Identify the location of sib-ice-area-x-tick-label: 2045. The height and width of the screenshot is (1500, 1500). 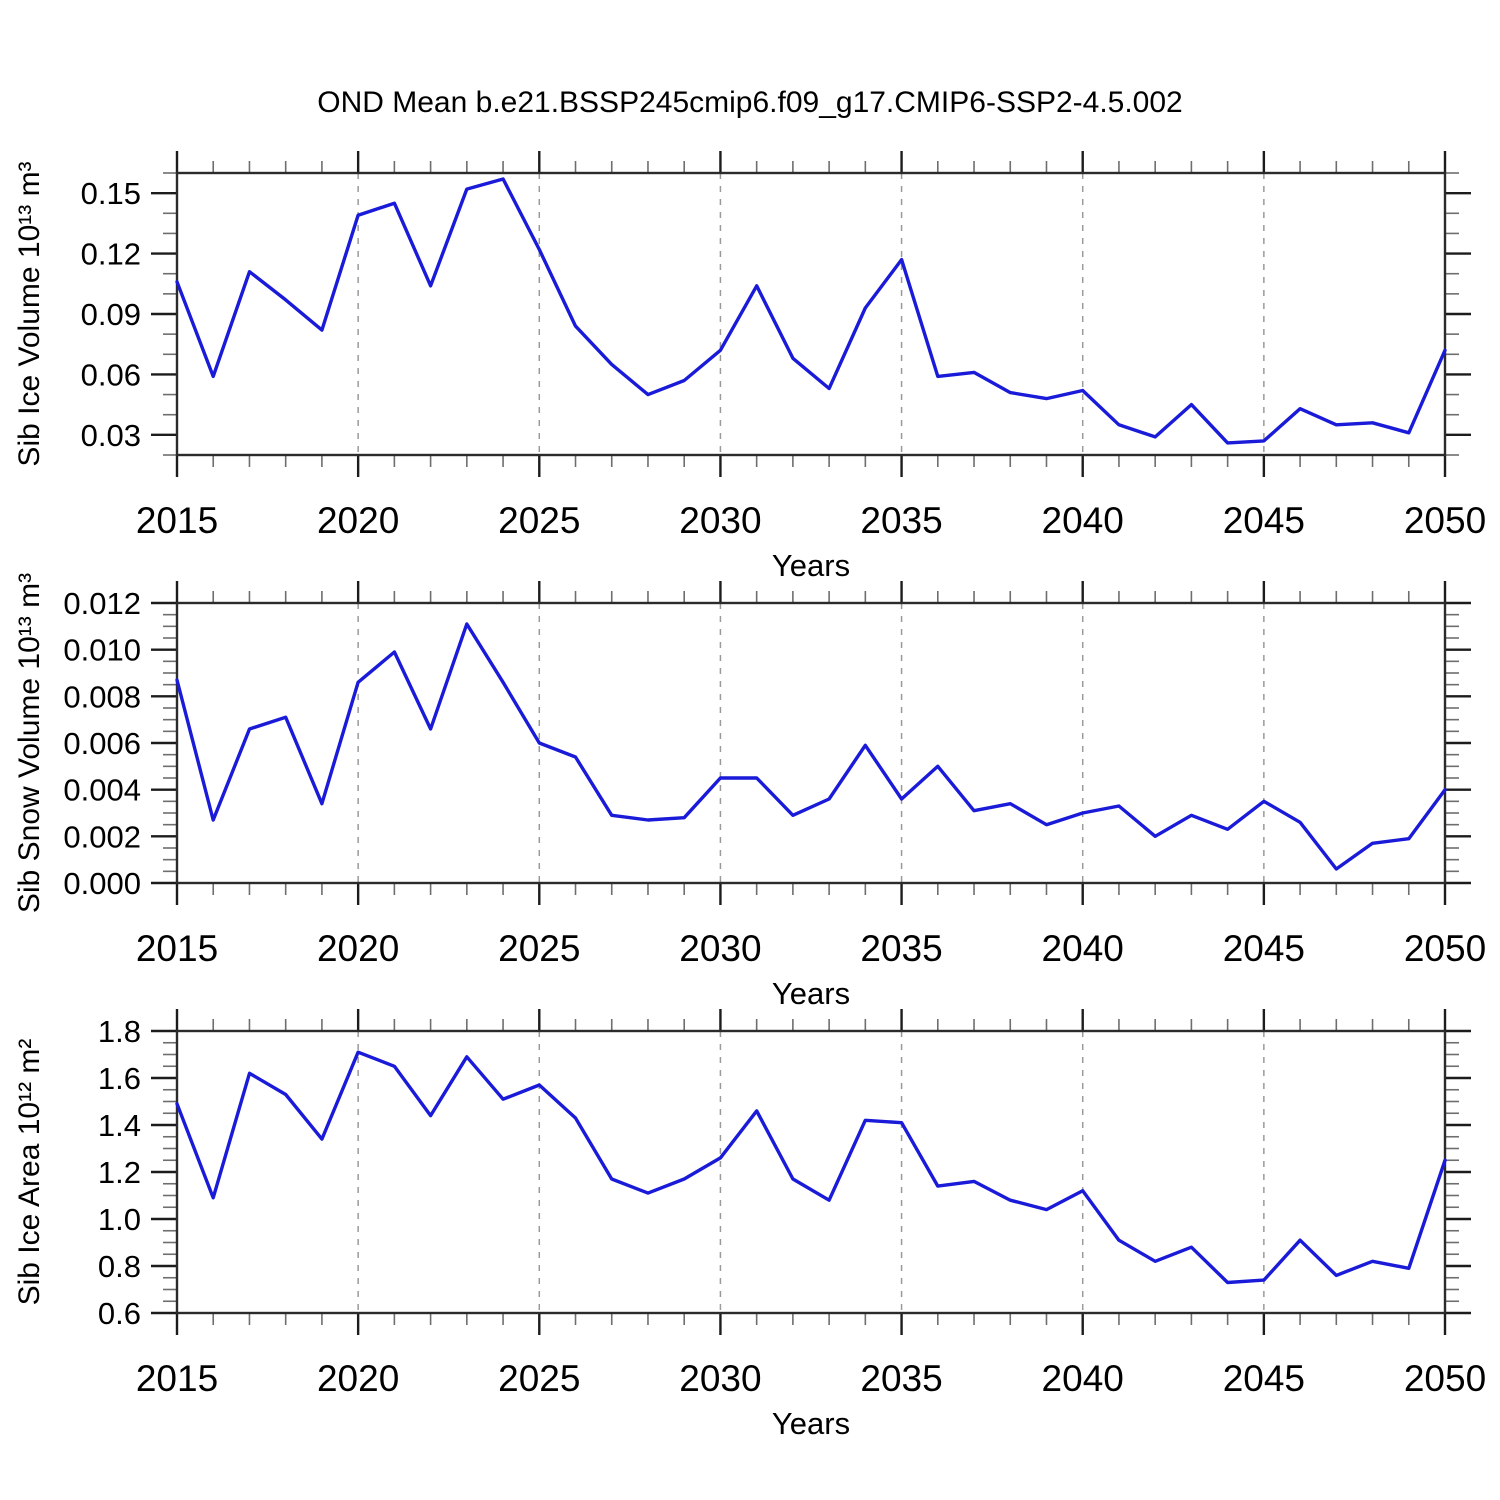
(1264, 1378).